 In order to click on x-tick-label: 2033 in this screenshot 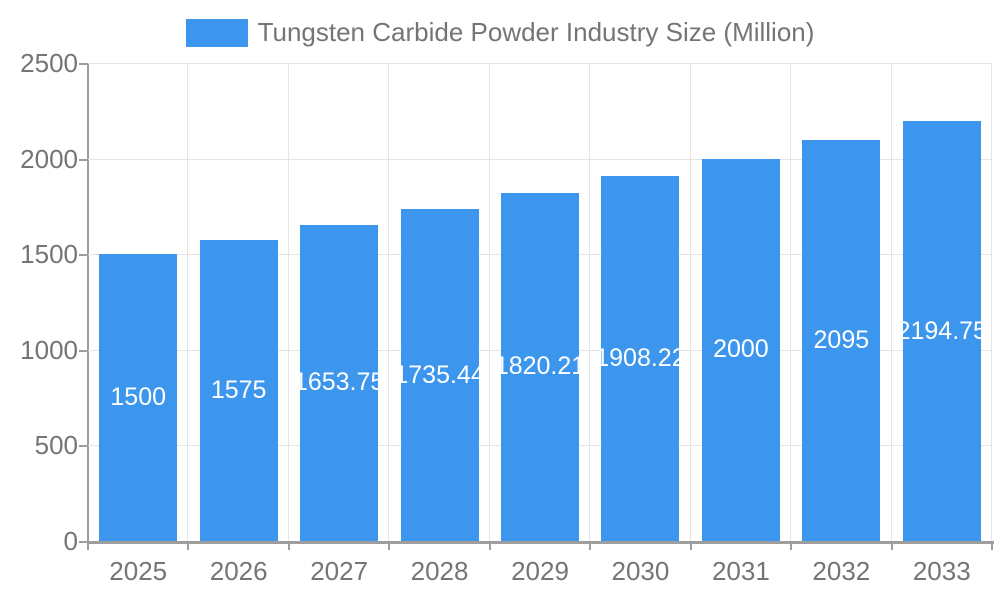, I will do `click(941, 571)`.